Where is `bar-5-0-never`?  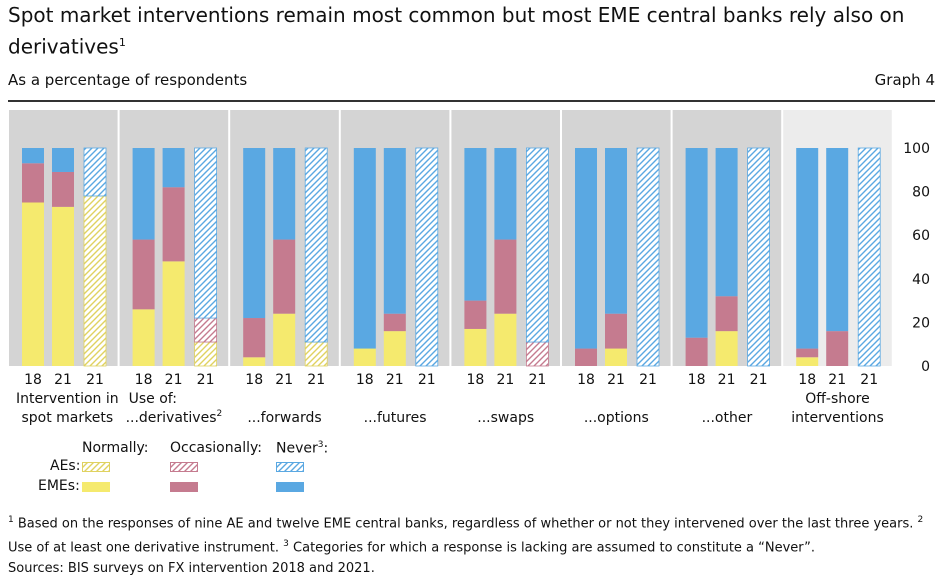 bar-5-0-never is located at coordinates (586, 248).